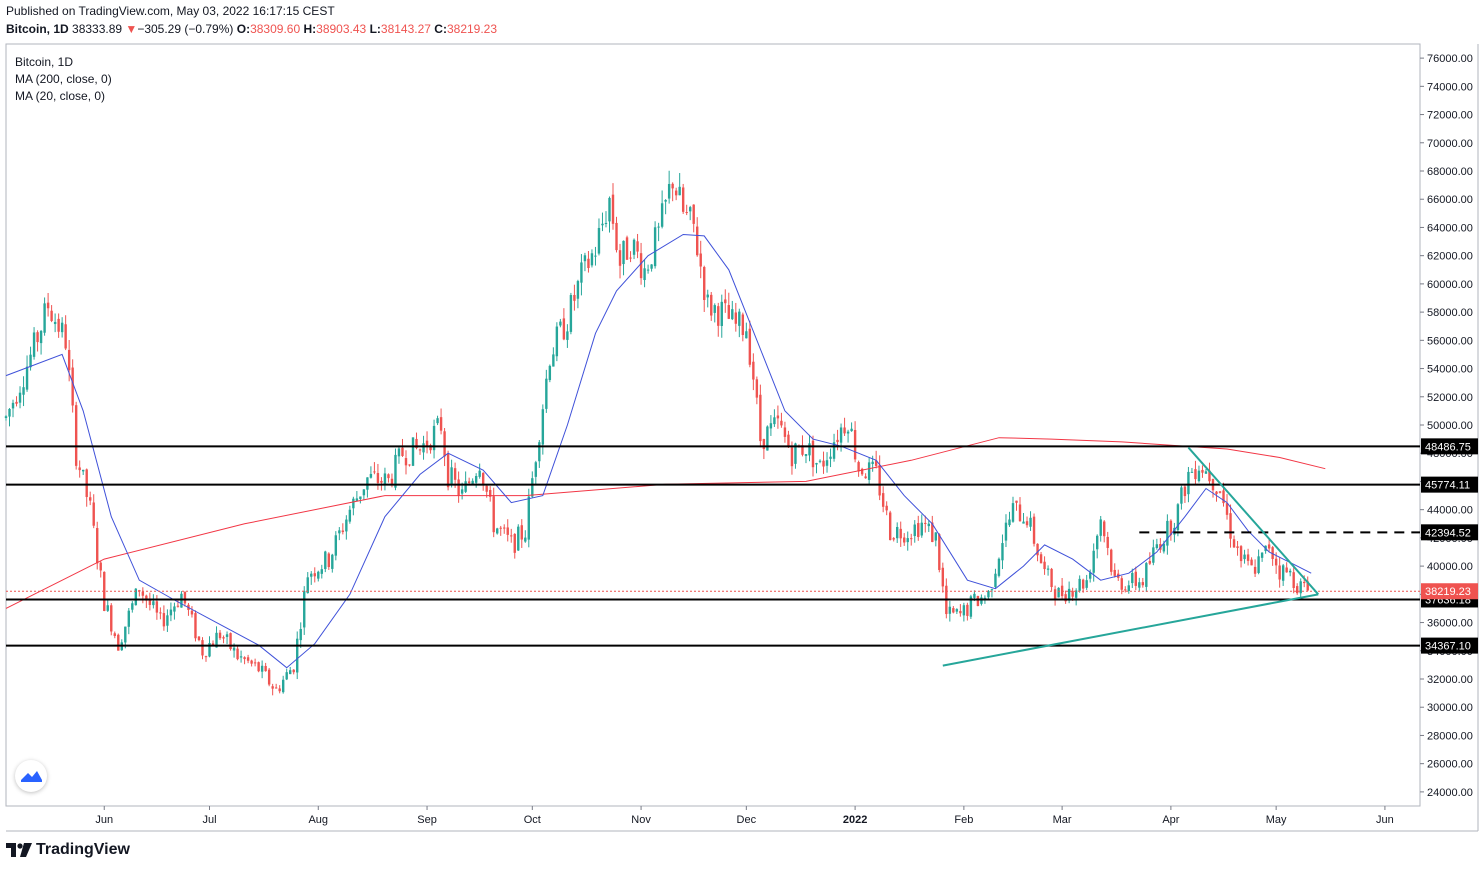  What do you see at coordinates (1449, 591) in the screenshot?
I see `current-price-box` at bounding box center [1449, 591].